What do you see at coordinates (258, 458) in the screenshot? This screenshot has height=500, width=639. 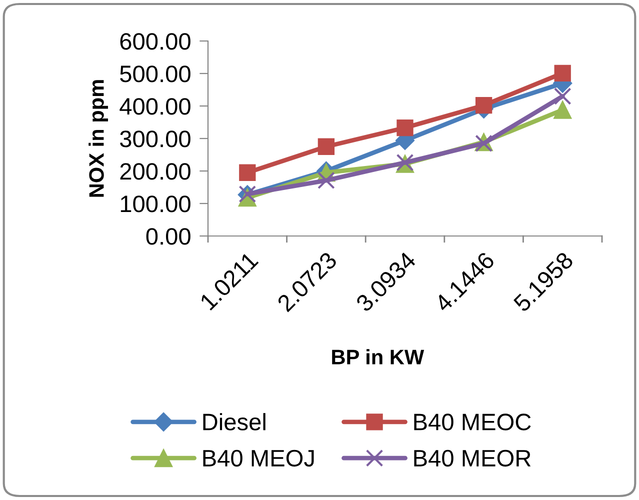 I see `legend-label: B40 MEOJ` at bounding box center [258, 458].